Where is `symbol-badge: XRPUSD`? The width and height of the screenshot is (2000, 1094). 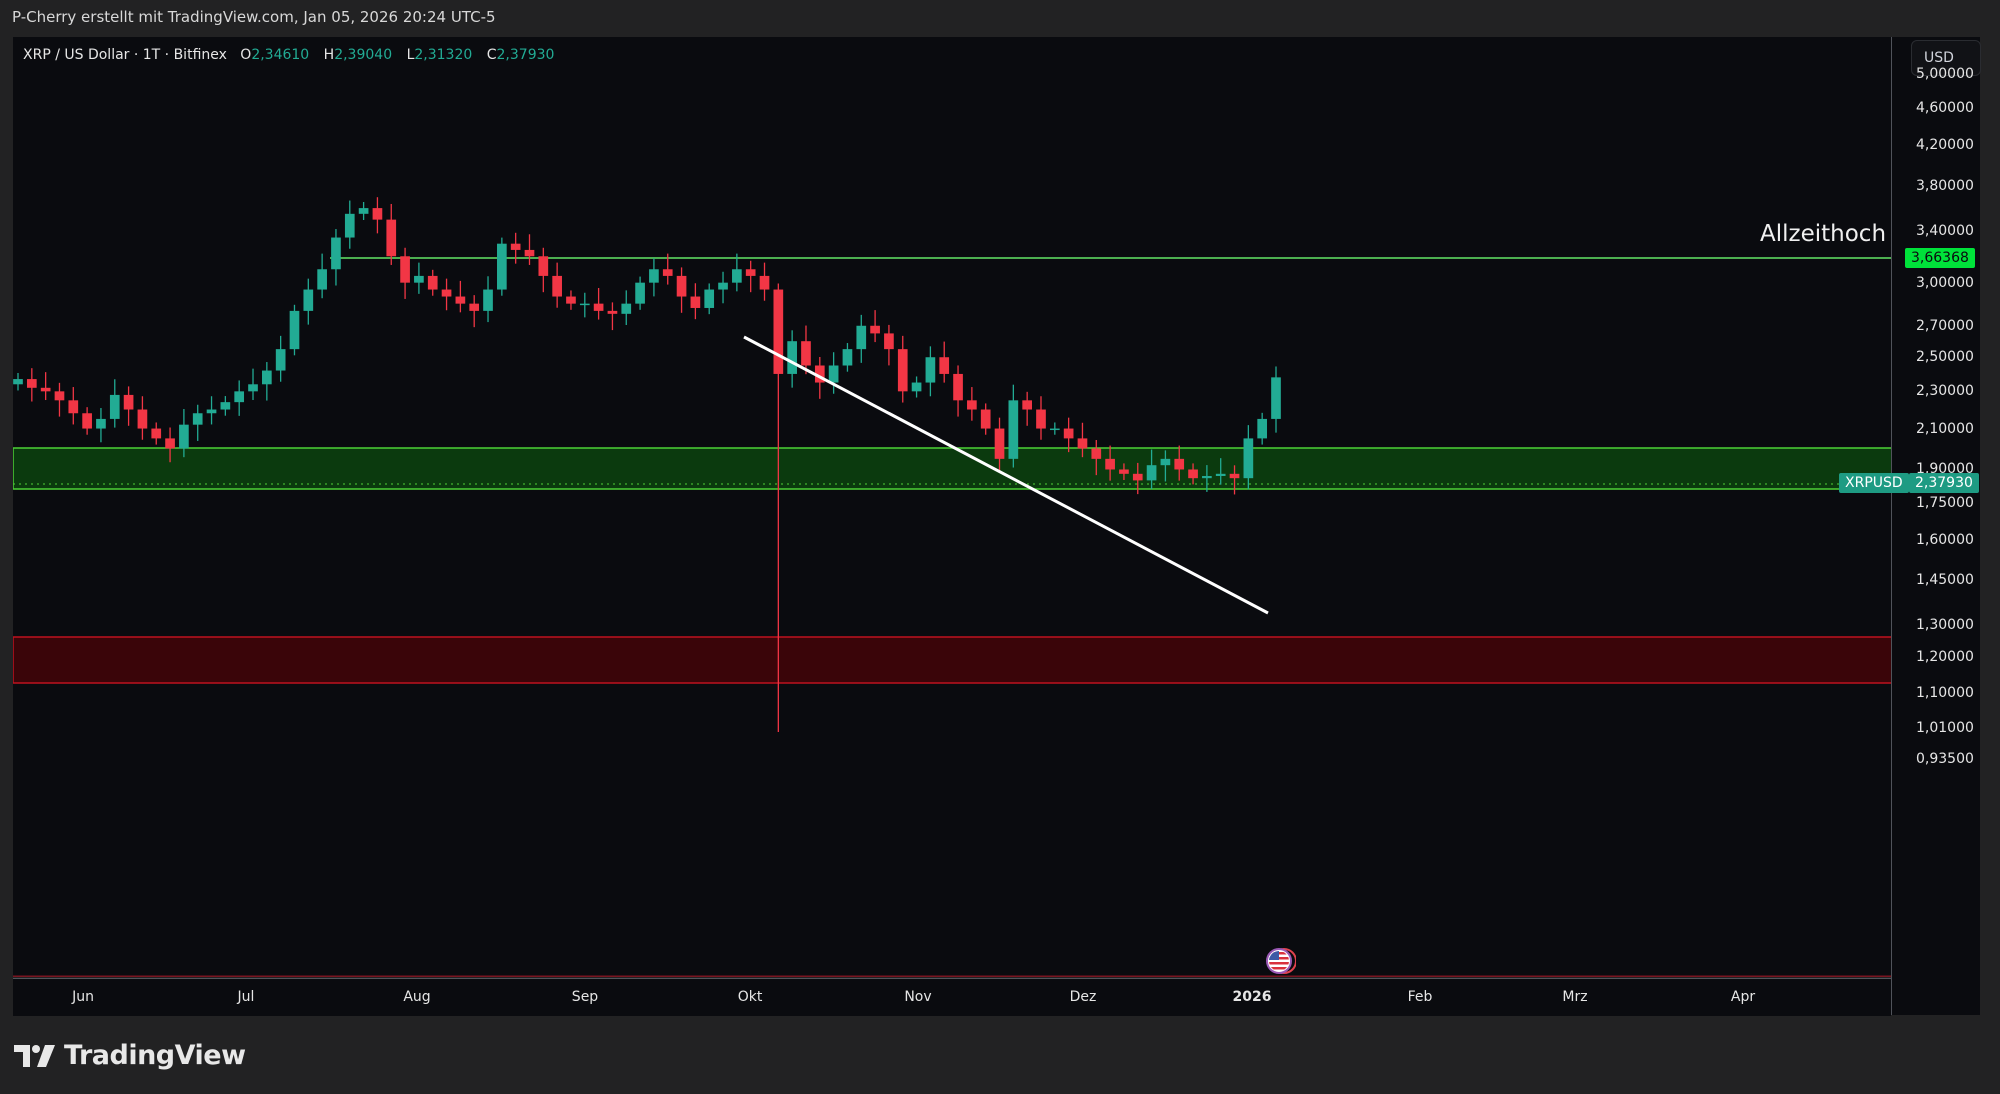 symbol-badge: XRPUSD is located at coordinates (1874, 483).